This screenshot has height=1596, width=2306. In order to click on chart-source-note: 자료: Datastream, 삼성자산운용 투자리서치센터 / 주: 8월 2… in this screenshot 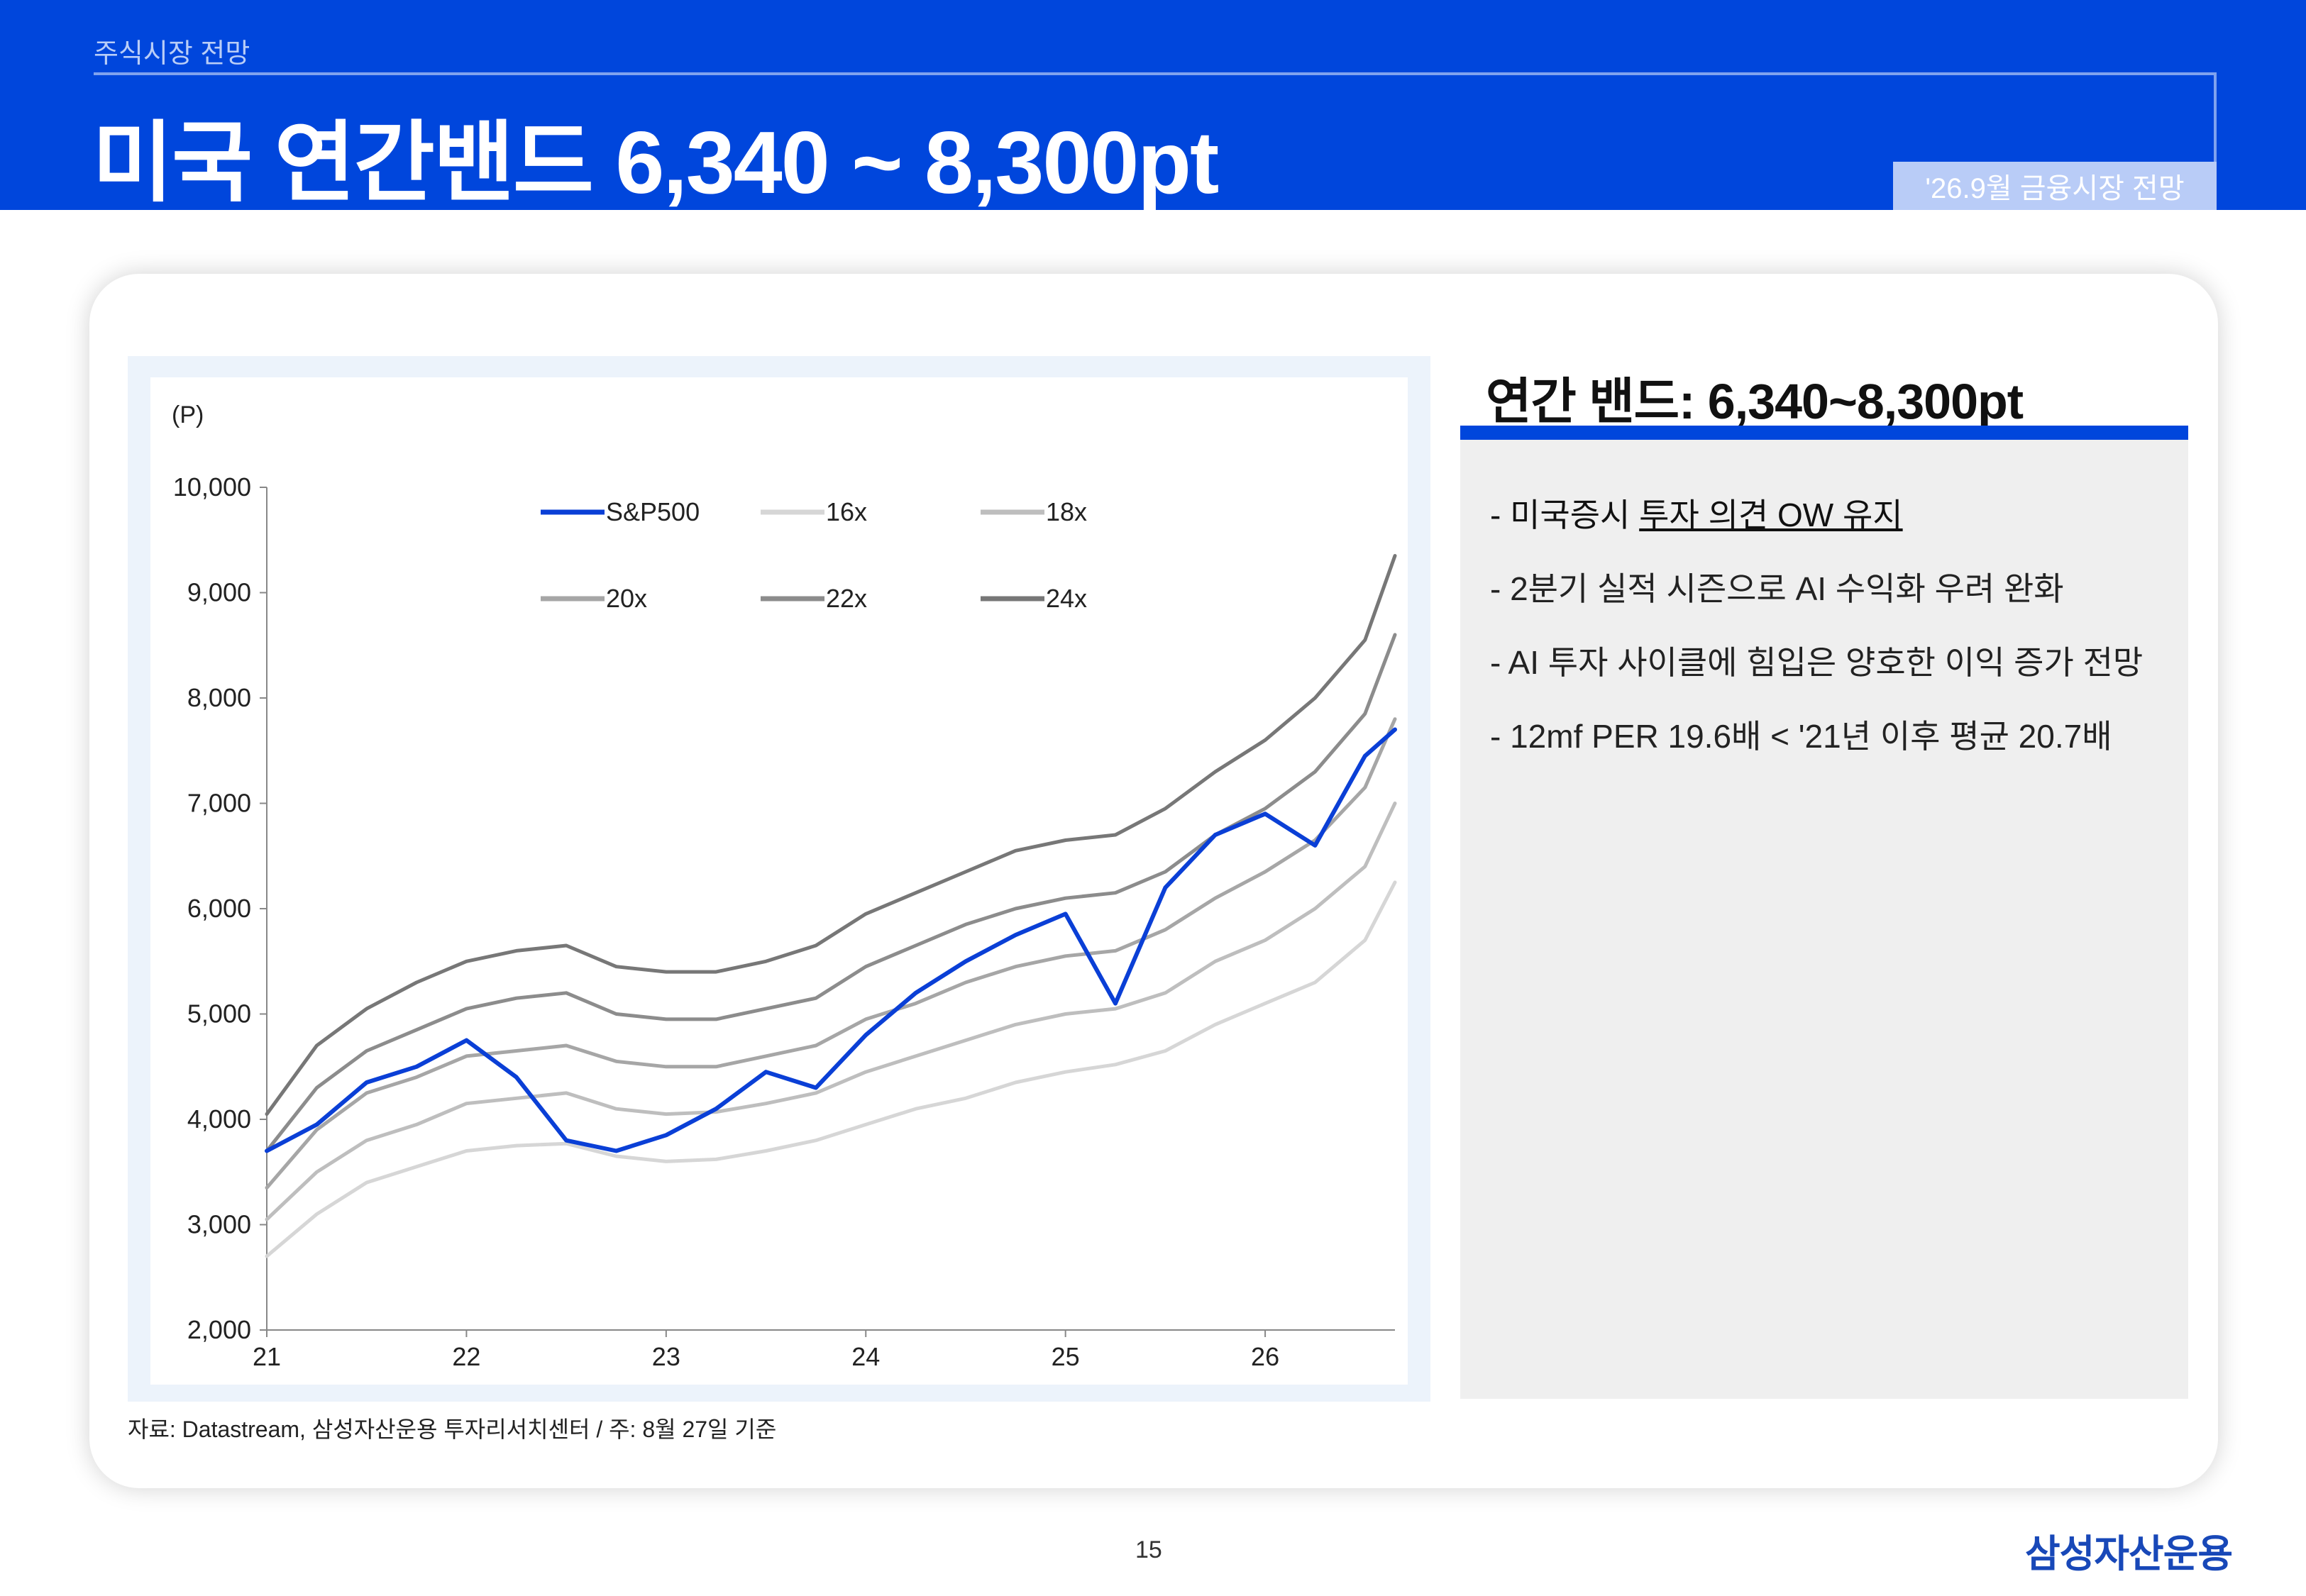, I will do `click(452, 1429)`.